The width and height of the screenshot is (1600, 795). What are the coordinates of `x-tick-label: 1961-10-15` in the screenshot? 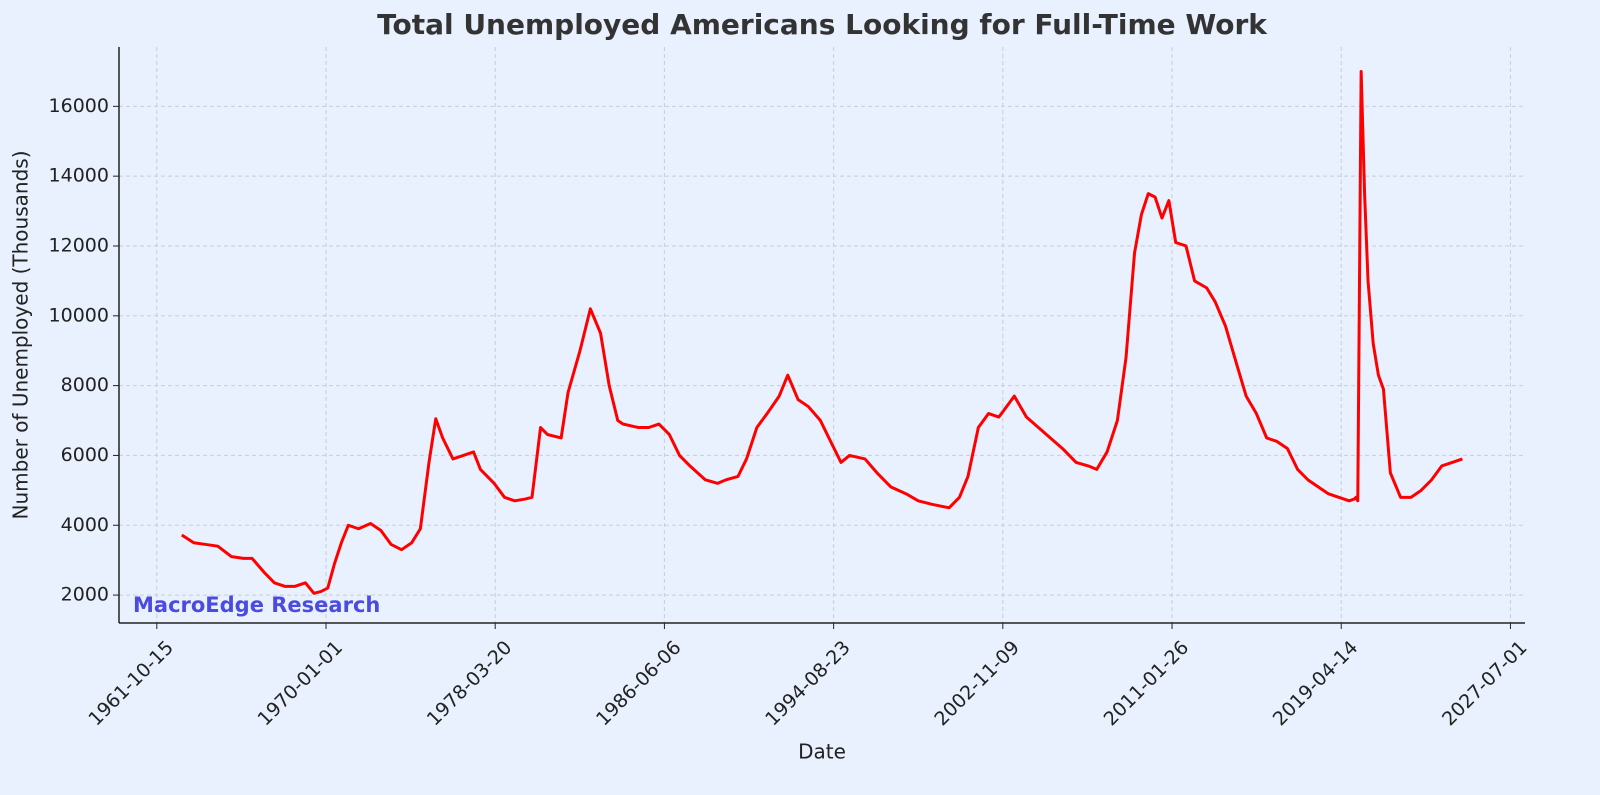 It's located at (131, 684).